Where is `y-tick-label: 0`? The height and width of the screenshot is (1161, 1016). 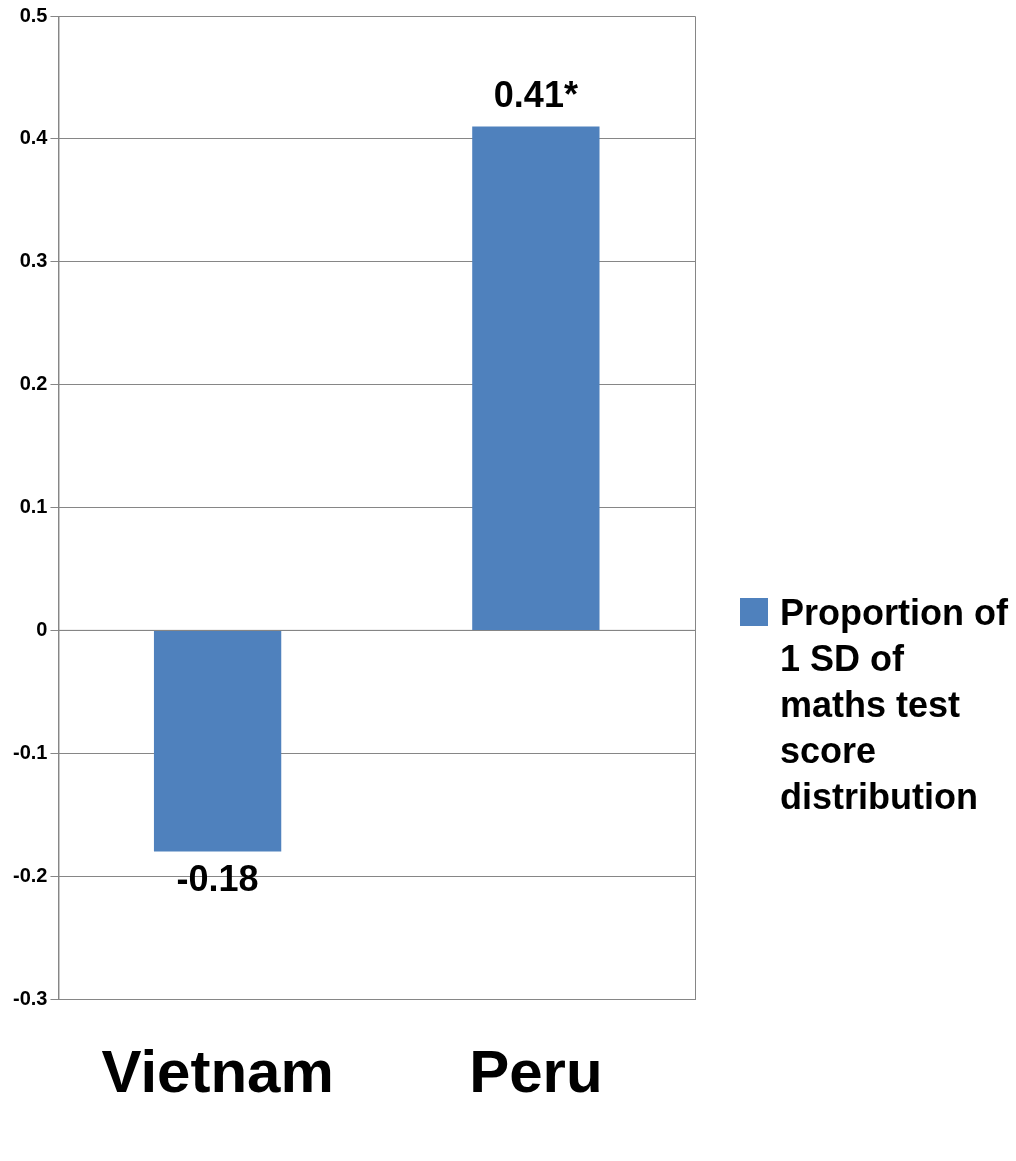
y-tick-label: 0 is located at coordinates (42, 628).